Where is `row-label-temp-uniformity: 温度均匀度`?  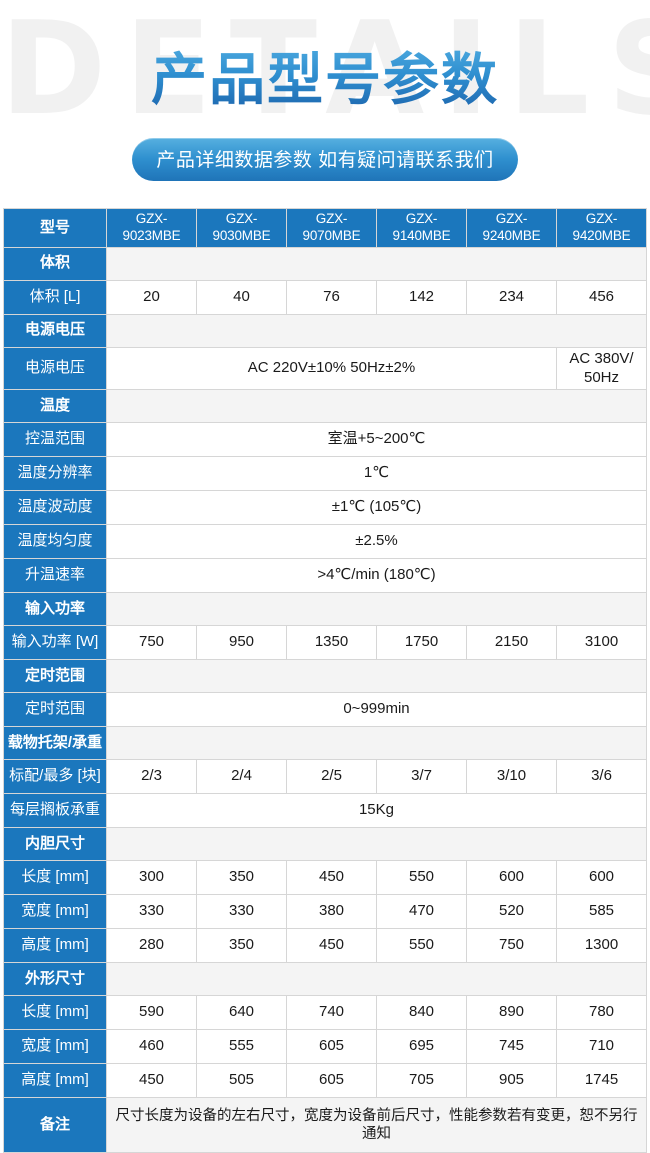 row-label-temp-uniformity: 温度均匀度 is located at coordinates (55, 542).